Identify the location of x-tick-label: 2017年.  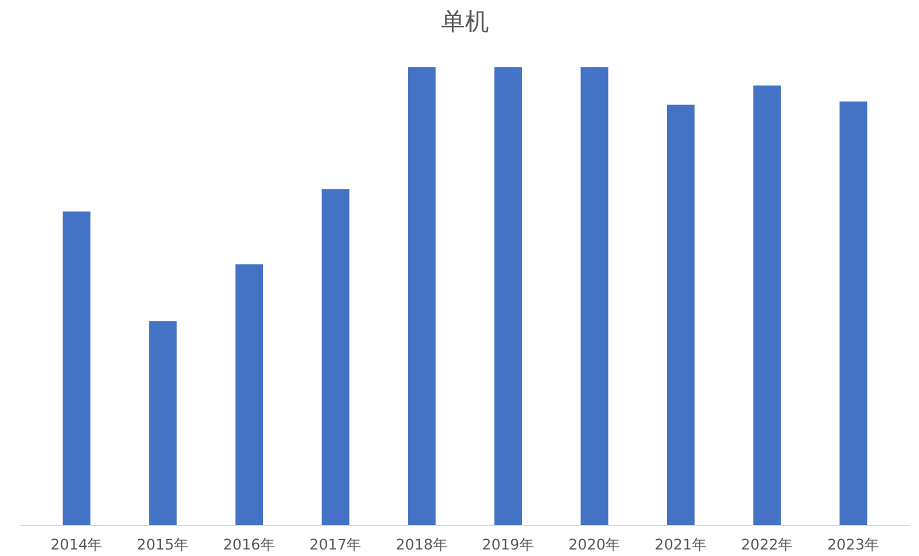
(335, 545).